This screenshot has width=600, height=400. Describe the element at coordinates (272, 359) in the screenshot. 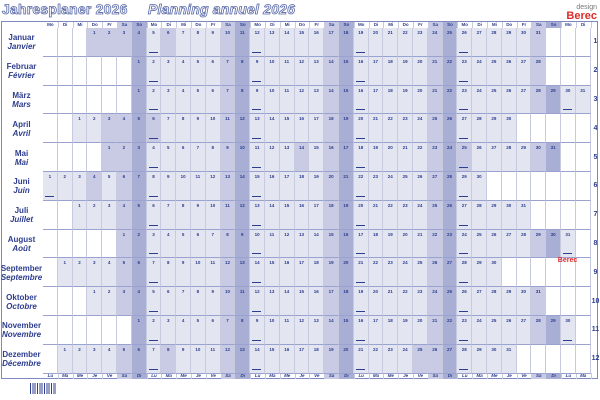

I see `day-cell: 15` at that location.